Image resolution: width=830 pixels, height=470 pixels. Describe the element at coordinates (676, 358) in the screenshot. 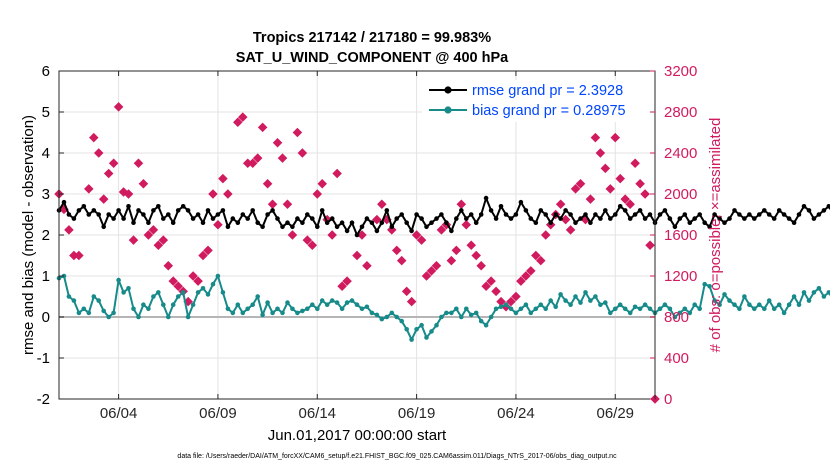

I see `y-right-tick-label: 400` at that location.